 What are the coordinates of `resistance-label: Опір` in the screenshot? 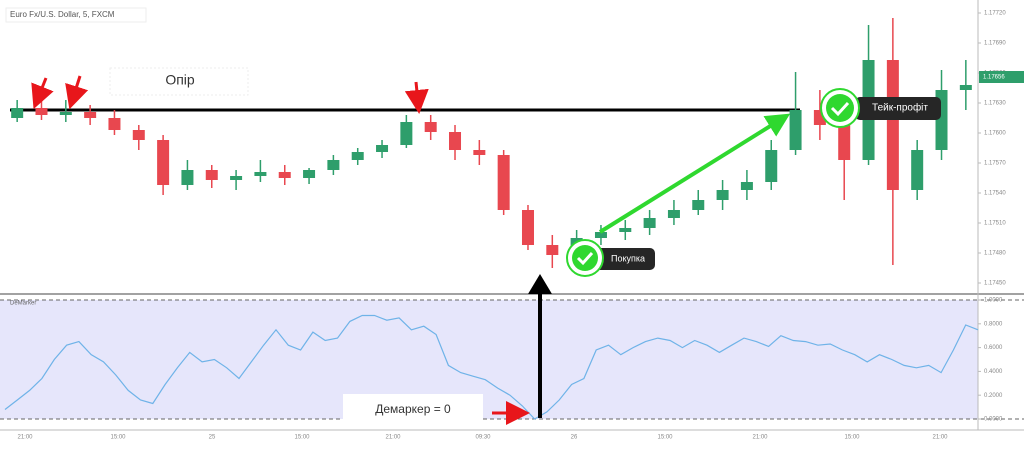 It's located at (180, 80).